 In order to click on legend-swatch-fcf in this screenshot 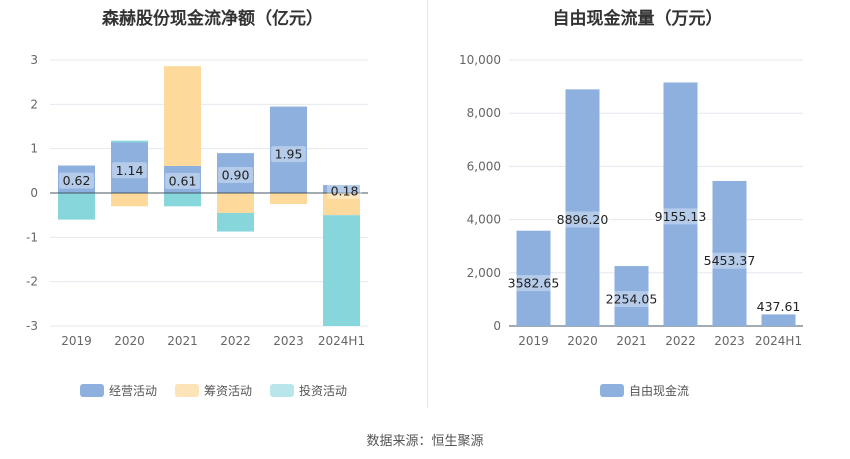, I will do `click(612, 390)`.